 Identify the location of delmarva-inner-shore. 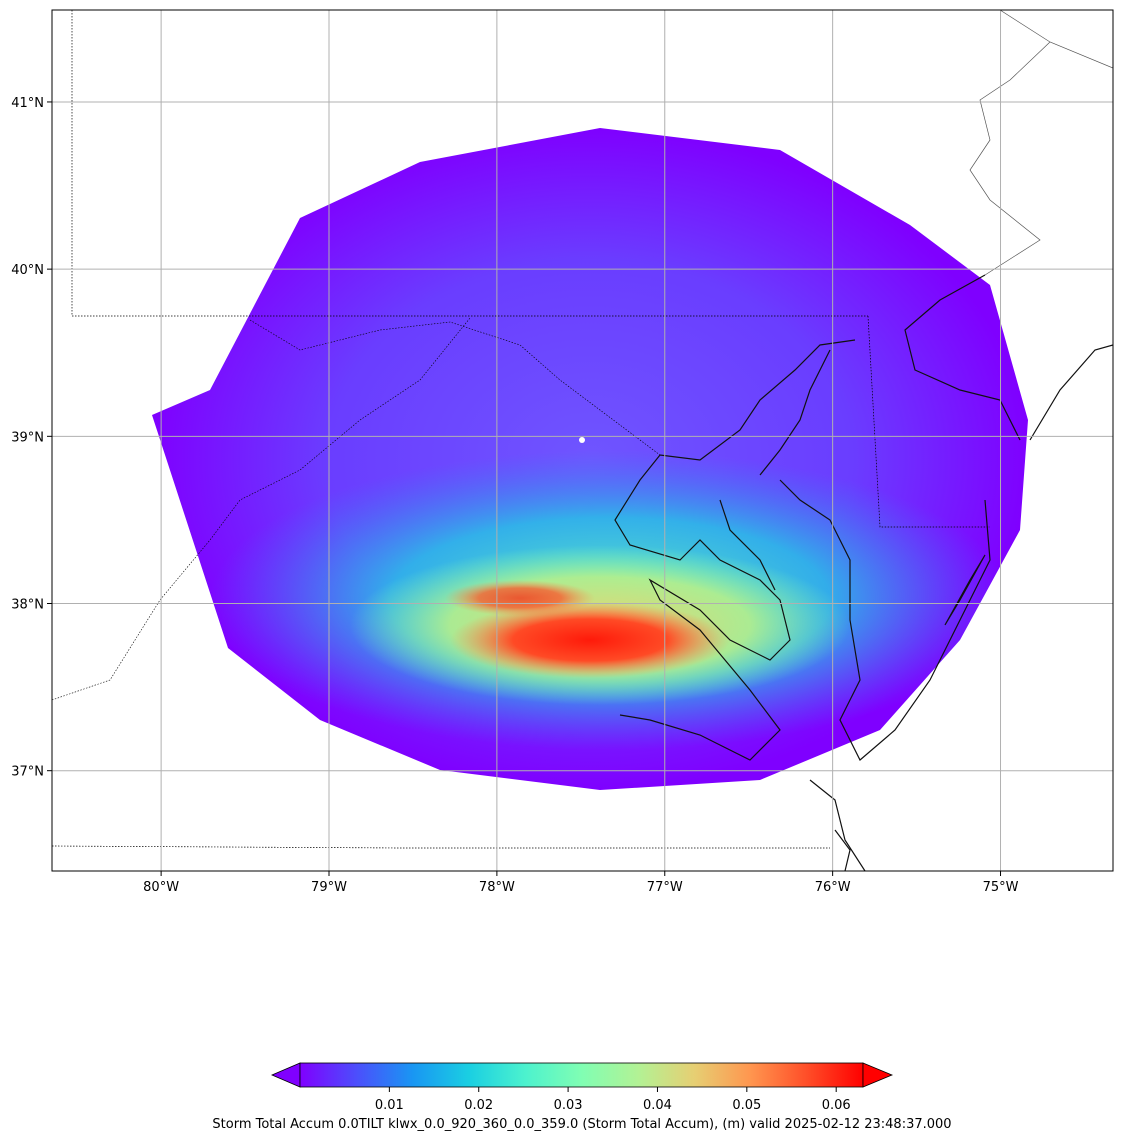
(775, 470).